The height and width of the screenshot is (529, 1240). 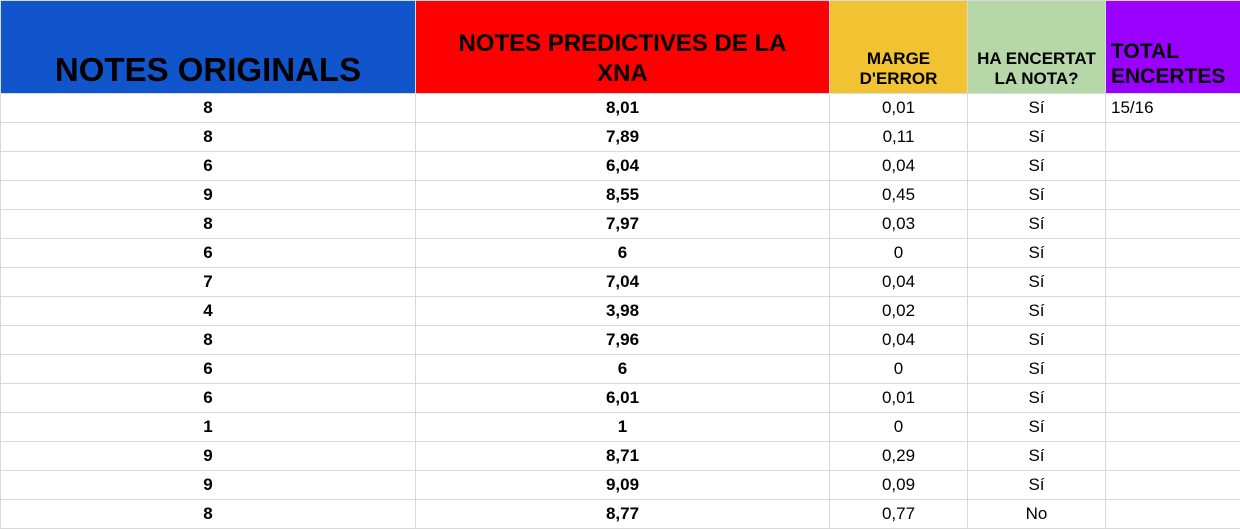 I want to click on header-original-grades: NOTES ORIGINALS, so click(x=208, y=47).